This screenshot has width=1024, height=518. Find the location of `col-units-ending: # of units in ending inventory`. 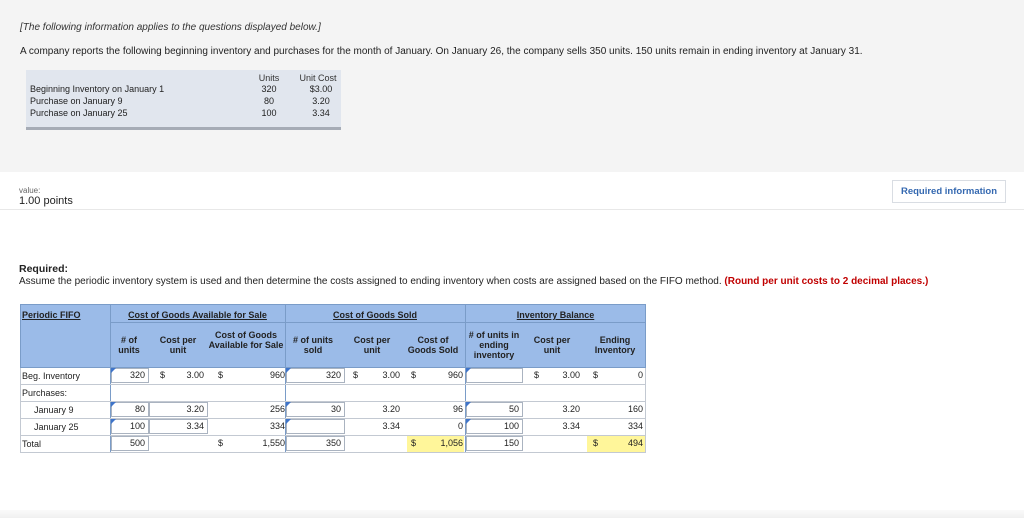

col-units-ending: # of units in ending inventory is located at coordinates (494, 345).